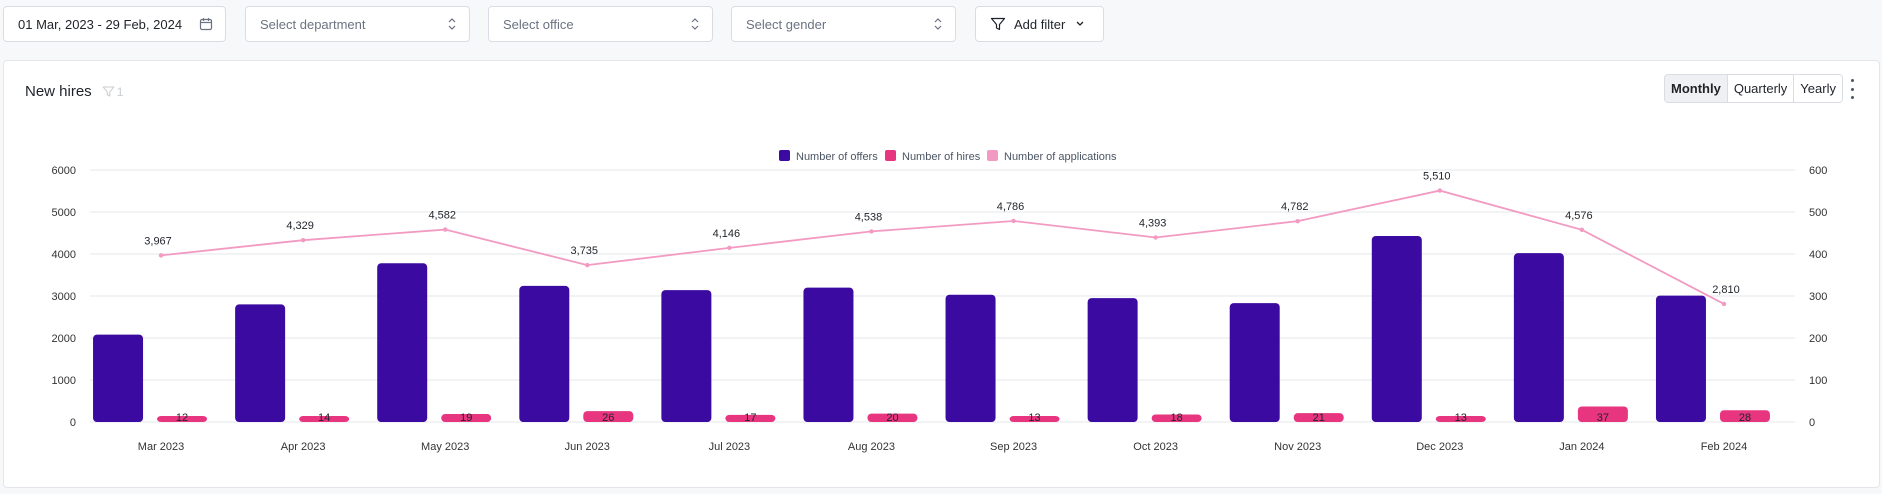  What do you see at coordinates (784, 155) in the screenshot?
I see `legend-swatch` at bounding box center [784, 155].